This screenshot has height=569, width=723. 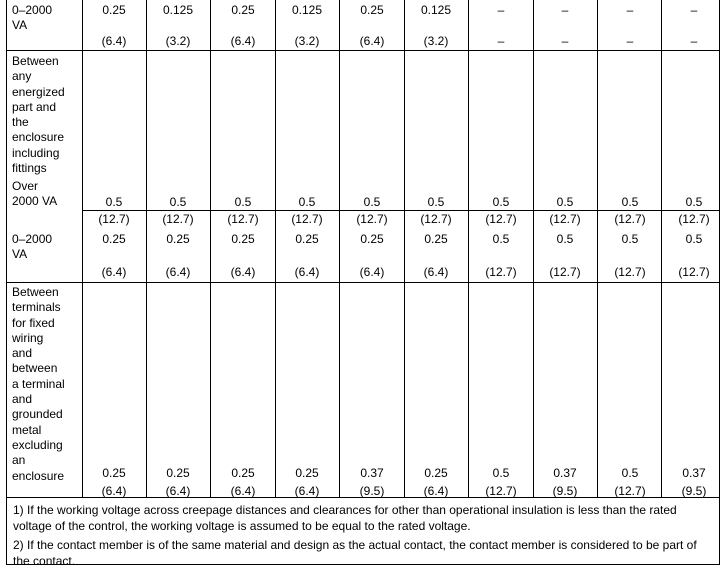 What do you see at coordinates (35, 194) in the screenshot?
I see `row-label-over-2000va: Over 2000 VA` at bounding box center [35, 194].